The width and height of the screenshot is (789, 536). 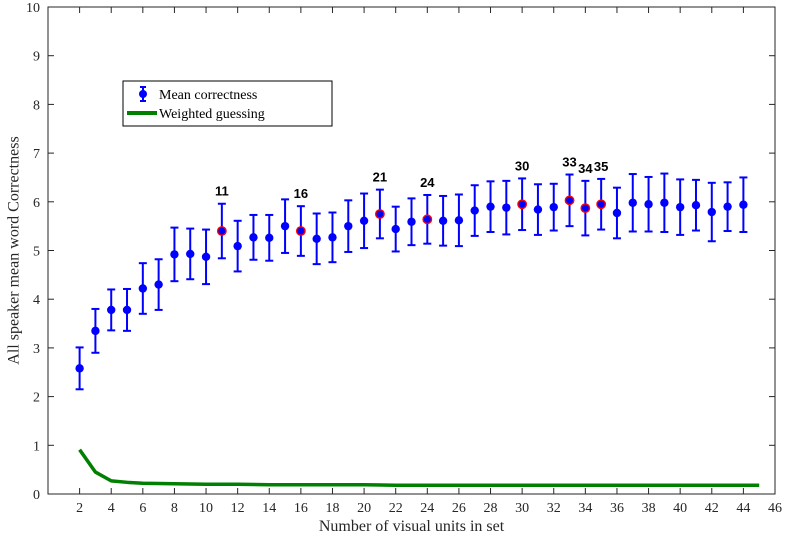 I want to click on x-tick-label: 22, so click(x=396, y=508).